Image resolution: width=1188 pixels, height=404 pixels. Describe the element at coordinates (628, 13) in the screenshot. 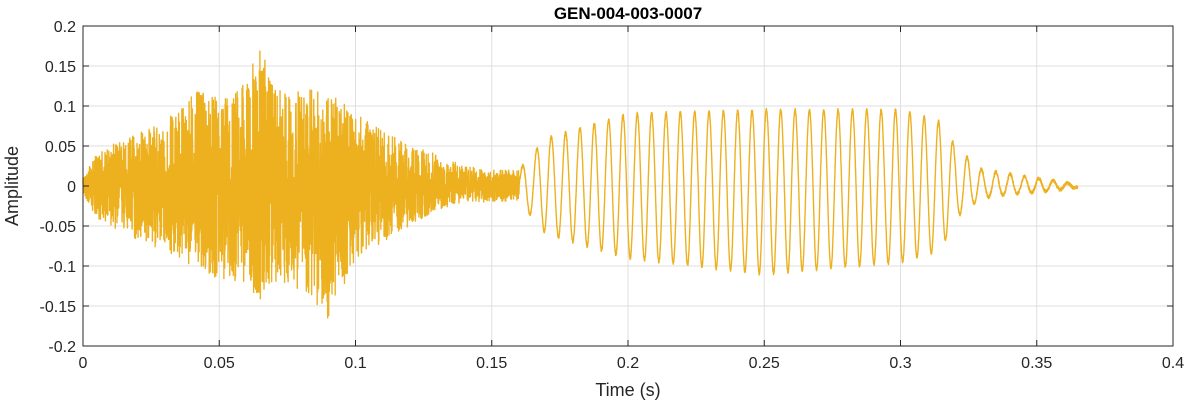

I see `chart-title: GEN-004-003-0007` at that location.